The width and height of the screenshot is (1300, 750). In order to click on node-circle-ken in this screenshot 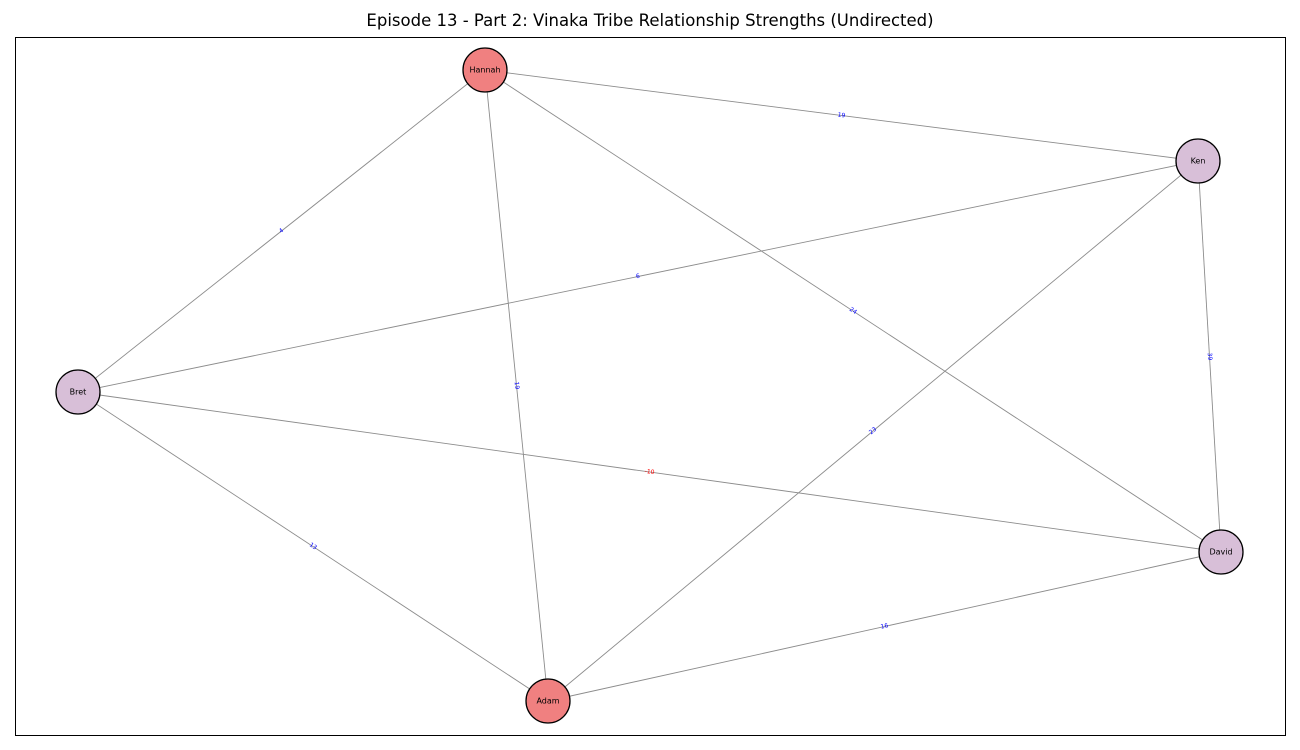, I will do `click(1198, 161)`.